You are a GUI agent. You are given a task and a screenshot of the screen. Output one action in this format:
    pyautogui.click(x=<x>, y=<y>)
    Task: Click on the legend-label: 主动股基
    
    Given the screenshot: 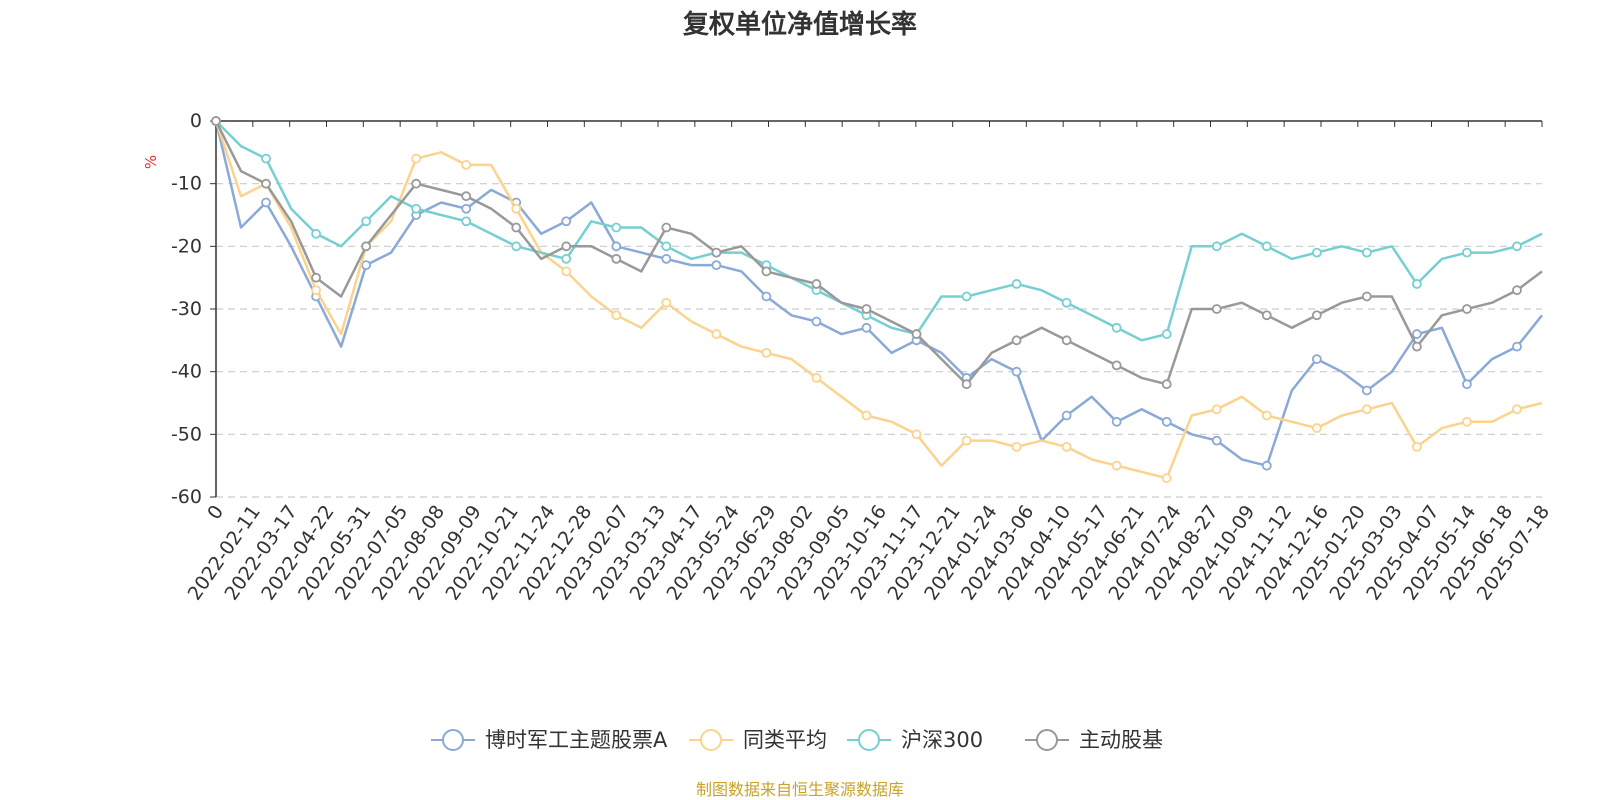 What is the action you would take?
    pyautogui.click(x=1121, y=740)
    